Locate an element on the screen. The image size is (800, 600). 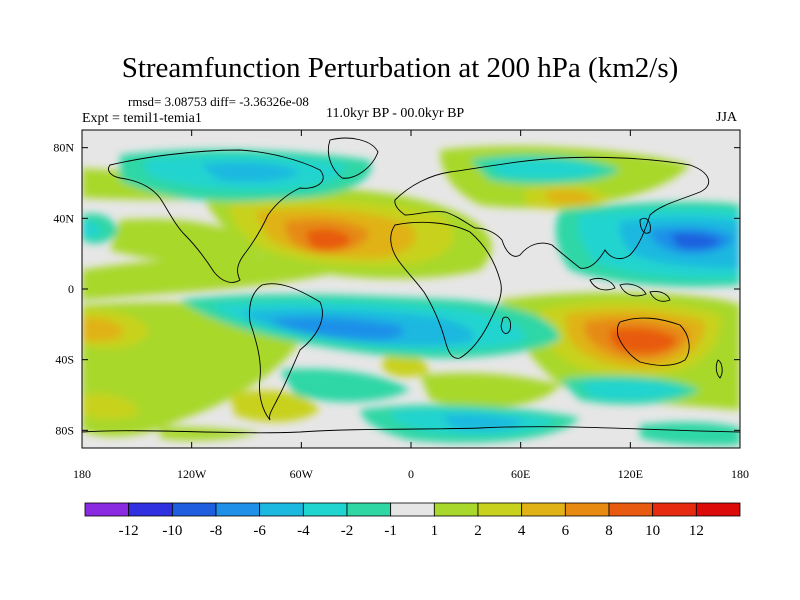
colorbar-label: -12 is located at coordinates (129, 531).